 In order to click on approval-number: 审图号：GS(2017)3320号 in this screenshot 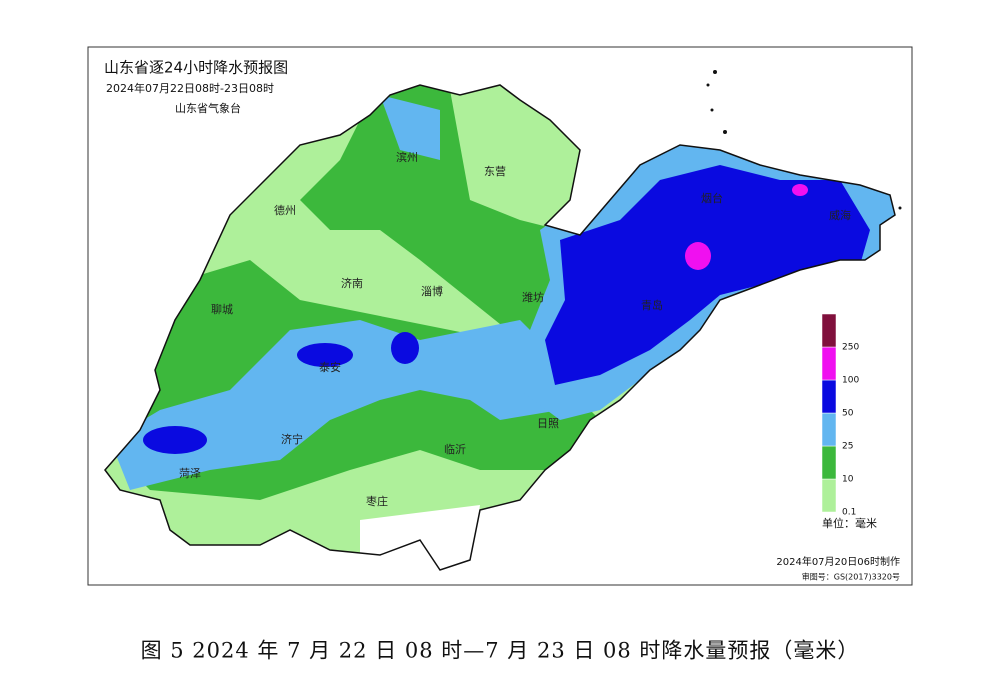, I will do `click(851, 577)`.